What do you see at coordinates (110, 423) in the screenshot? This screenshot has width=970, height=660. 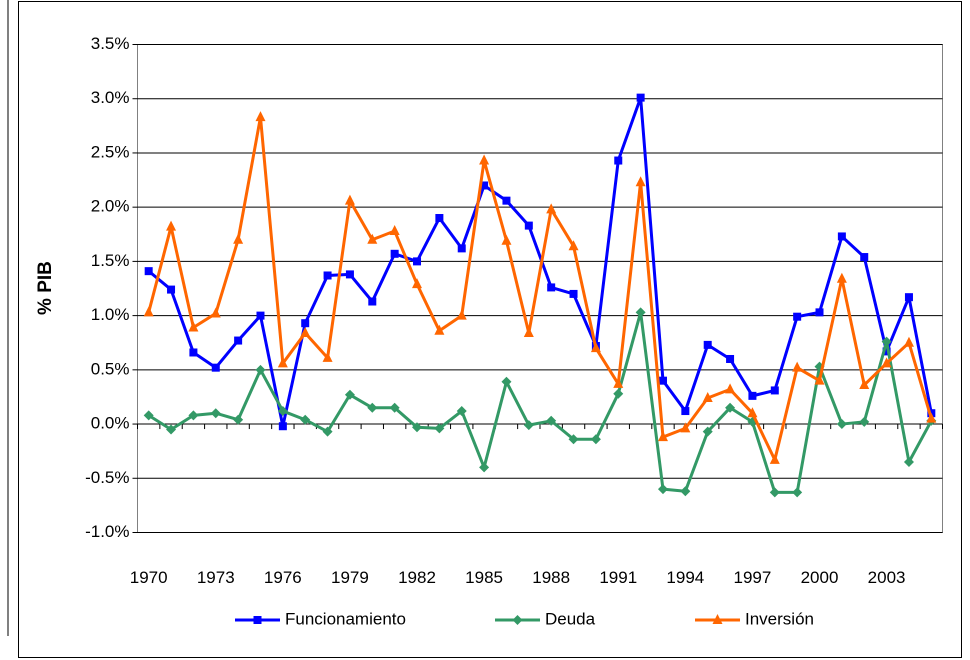 I see `y-tick-label: 0.0%` at bounding box center [110, 423].